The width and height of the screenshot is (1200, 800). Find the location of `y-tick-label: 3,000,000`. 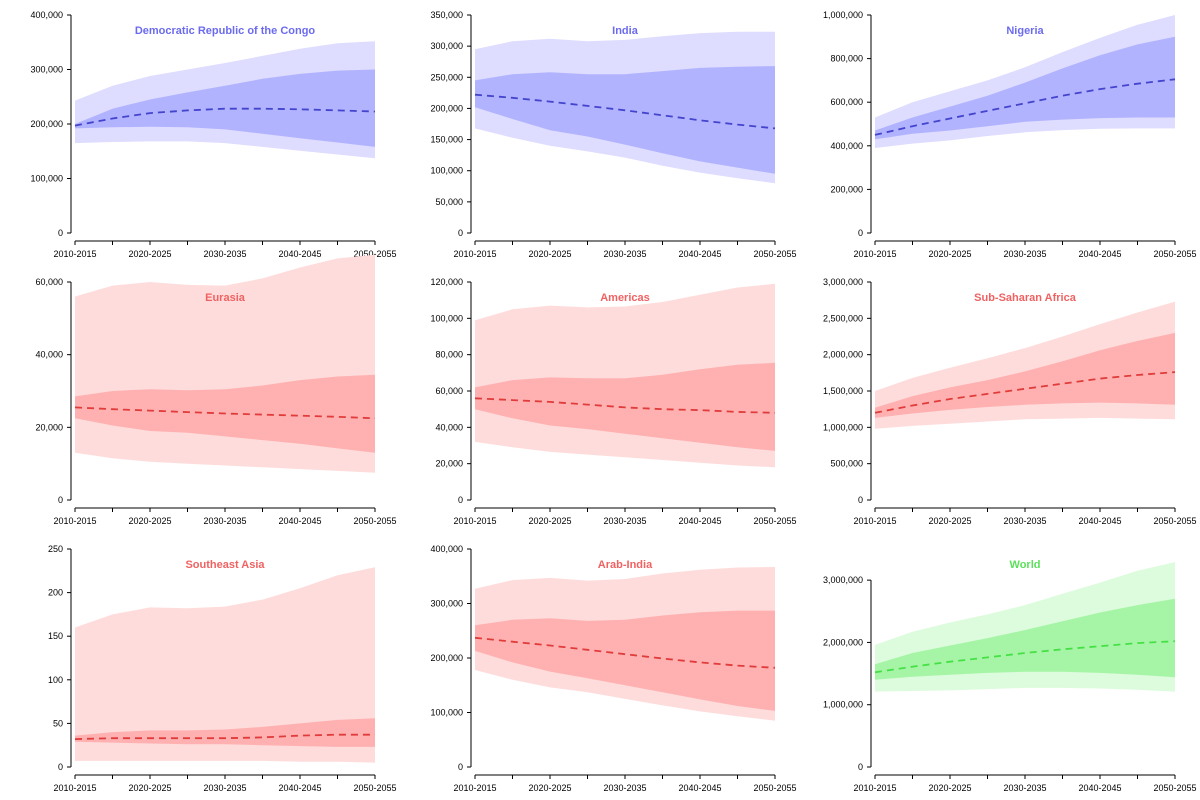

y-tick-label: 3,000,000 is located at coordinates (843, 580).